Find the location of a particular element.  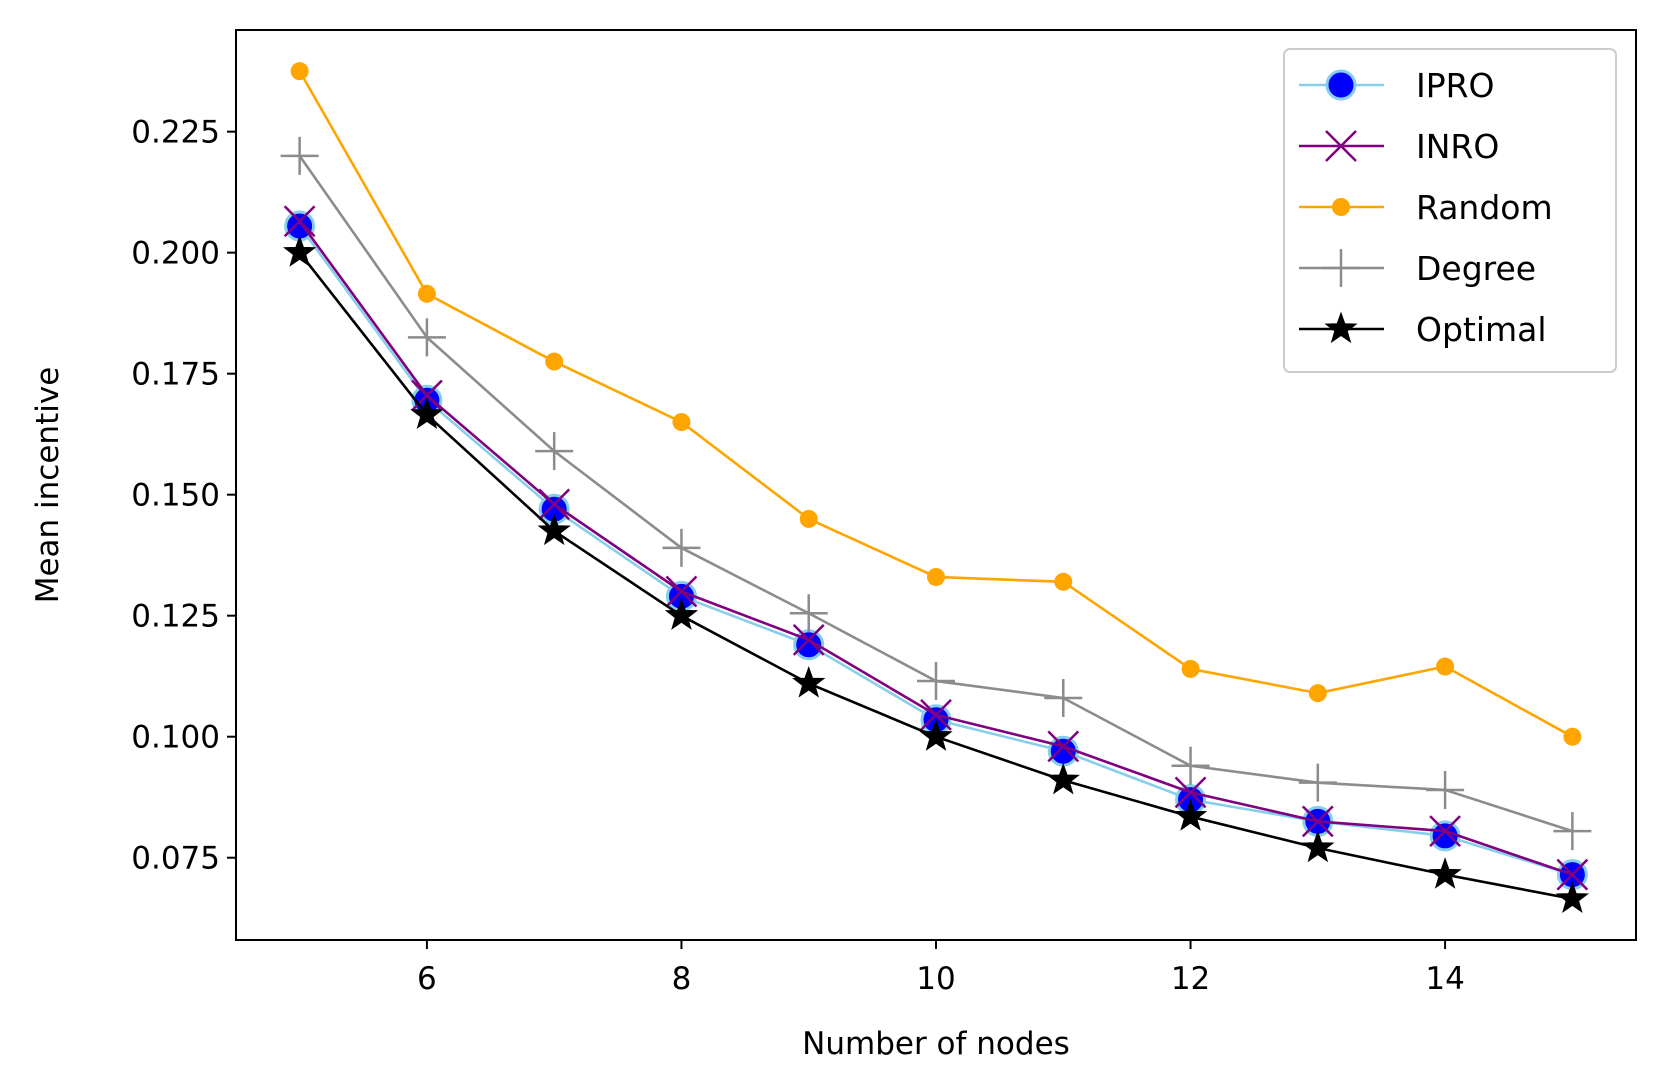

y-tick-label: 0.125 is located at coordinates (175, 617).